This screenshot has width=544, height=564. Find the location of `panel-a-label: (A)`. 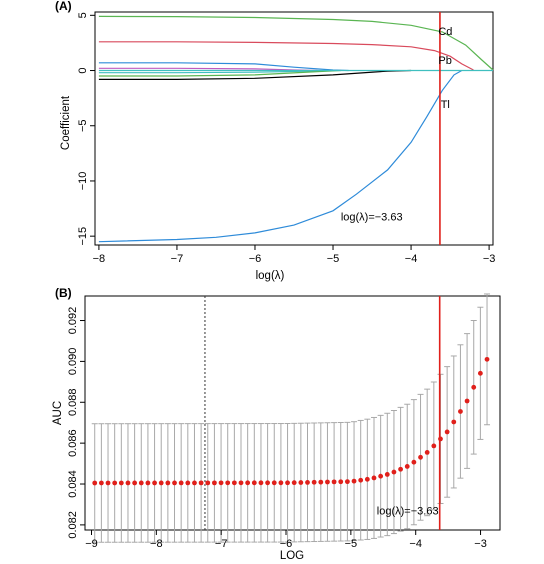

panel-a-label: (A) is located at coordinates (63, 6).